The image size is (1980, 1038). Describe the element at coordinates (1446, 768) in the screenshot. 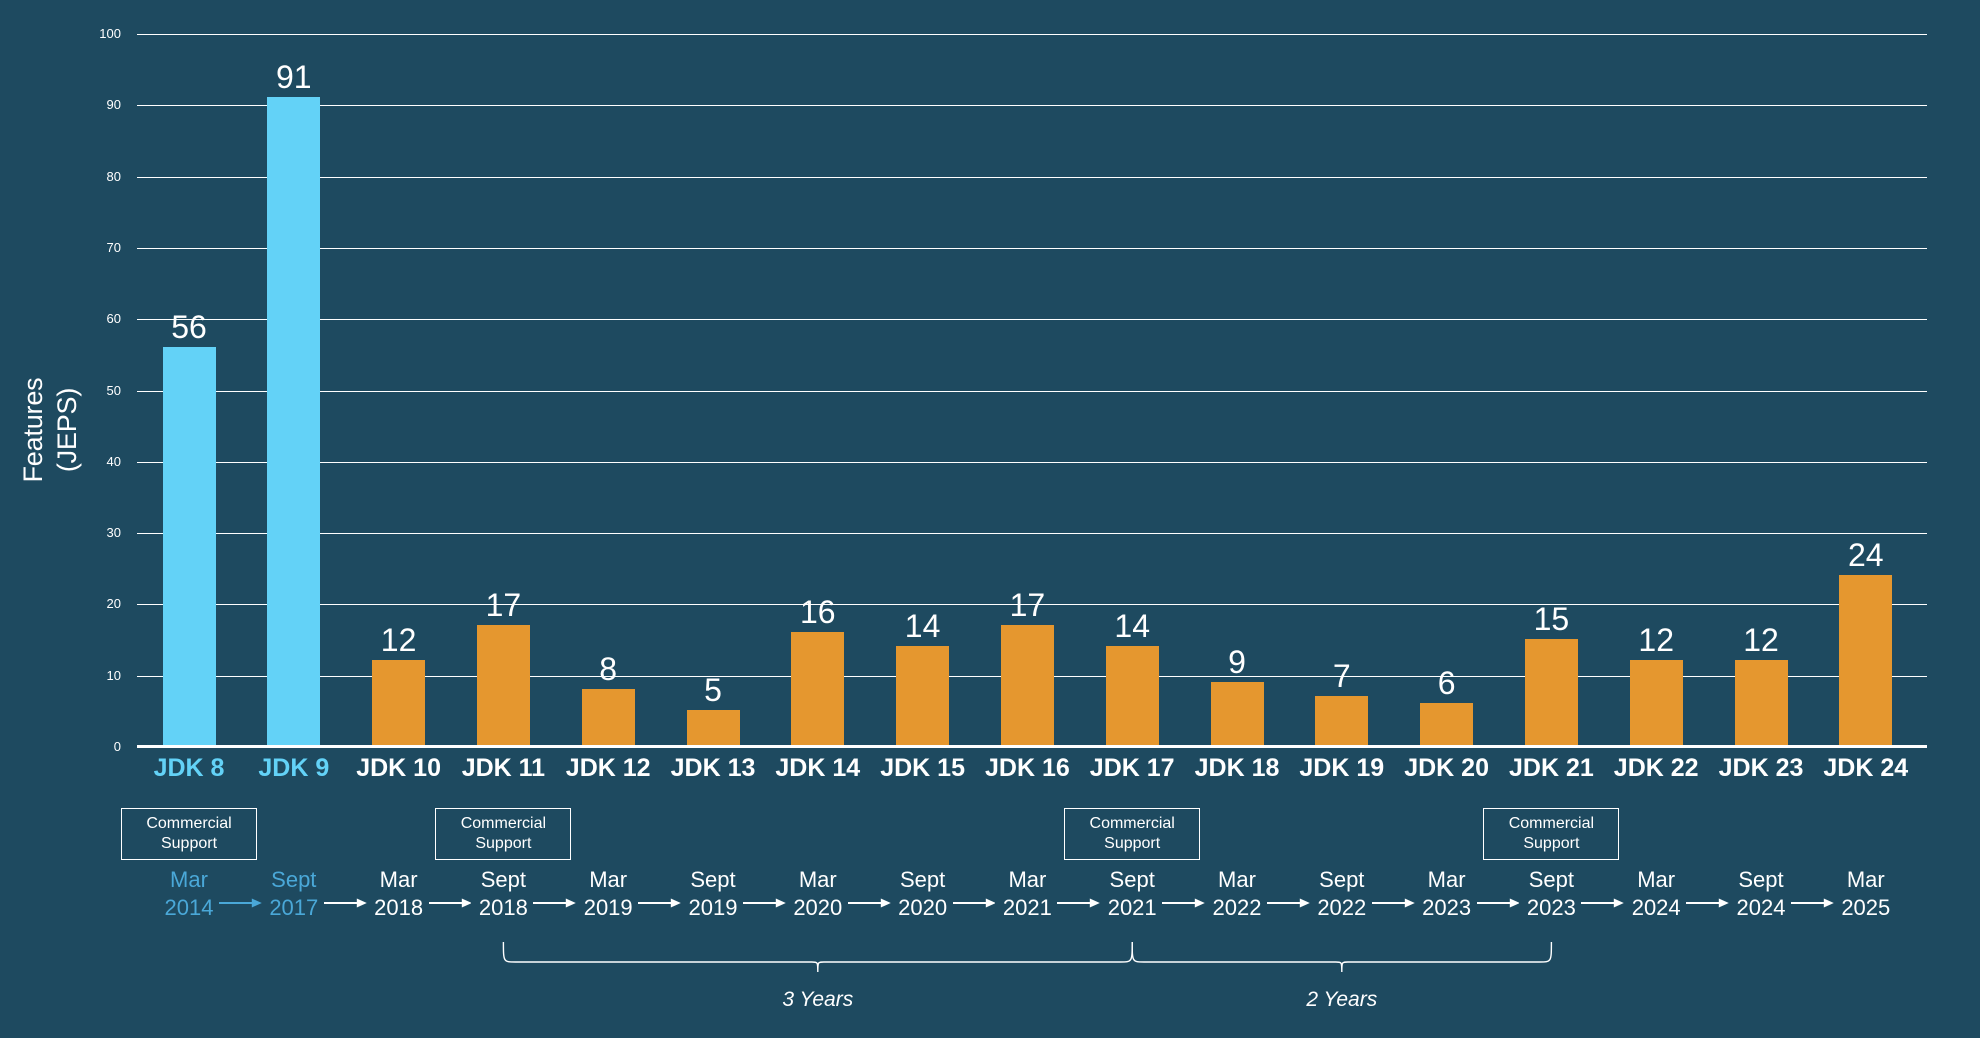

I see `category-label: JDK 20` at that location.